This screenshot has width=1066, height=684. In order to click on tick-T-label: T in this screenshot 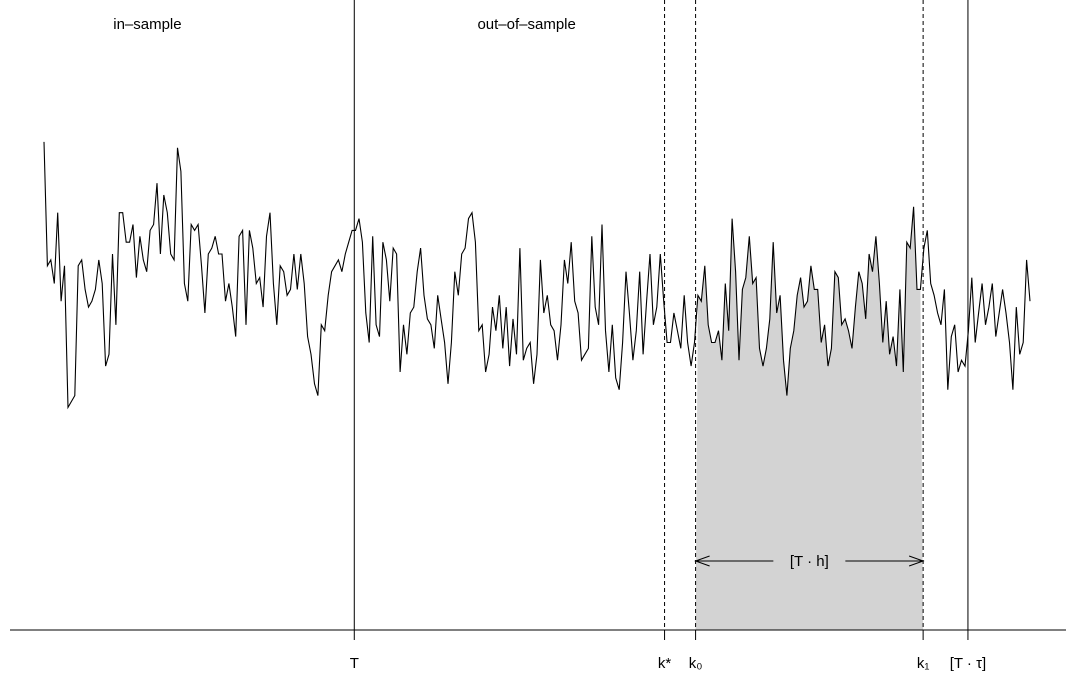, I will do `click(354, 663)`.